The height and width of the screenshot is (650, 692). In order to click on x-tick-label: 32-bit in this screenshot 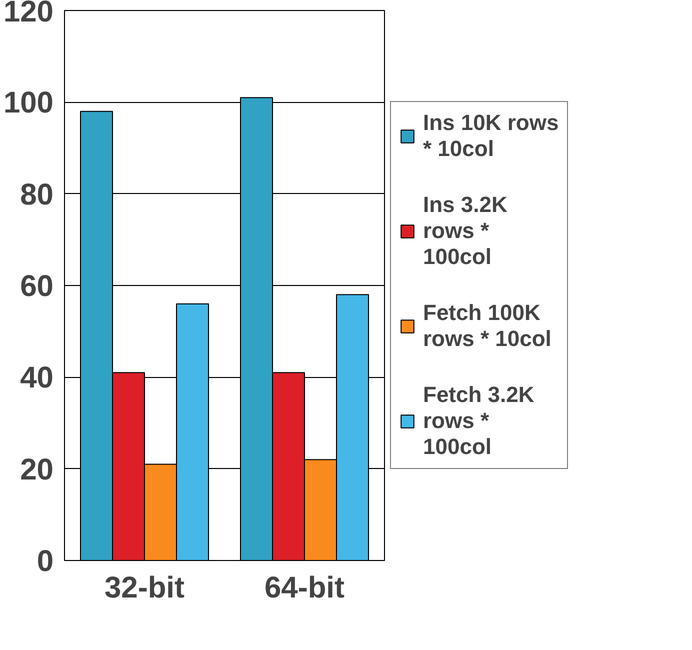, I will do `click(144, 588)`.